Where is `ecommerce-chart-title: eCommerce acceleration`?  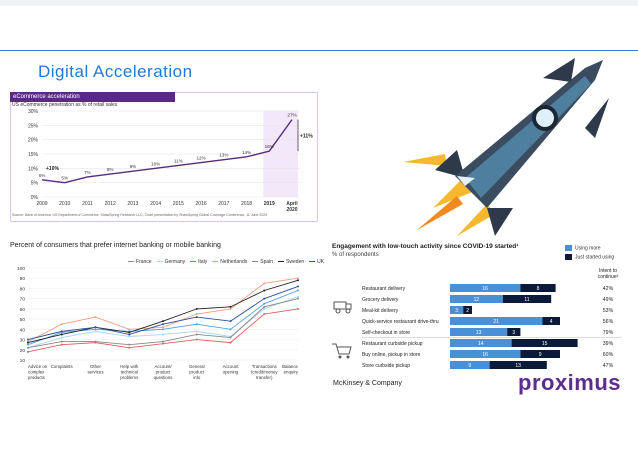
ecommerce-chart-title: eCommerce acceleration is located at coordinates (92, 97).